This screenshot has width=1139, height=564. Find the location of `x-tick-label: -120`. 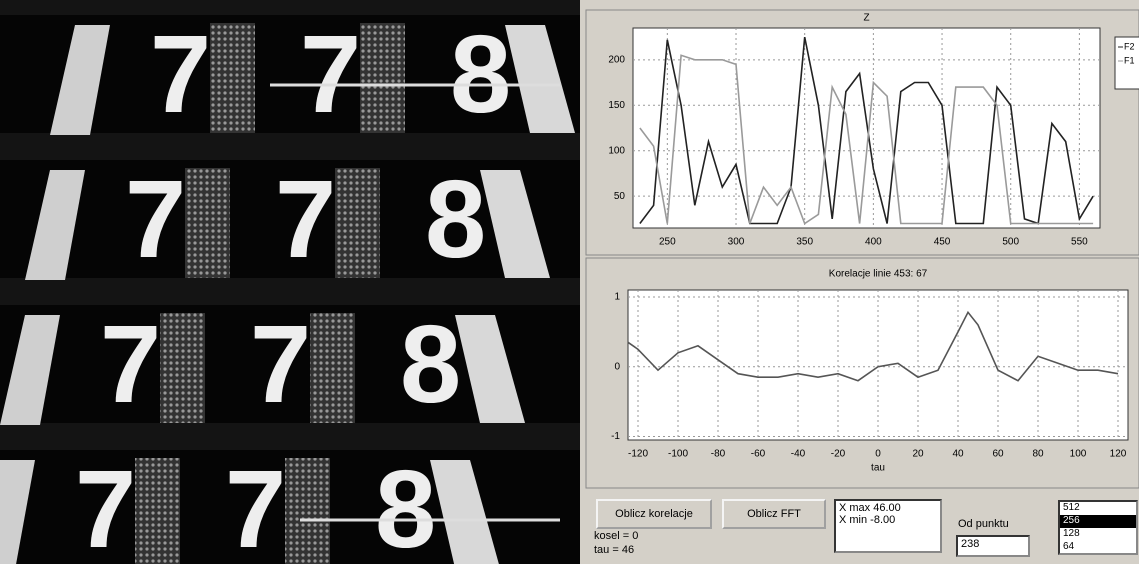

x-tick-label: -120 is located at coordinates (638, 454).